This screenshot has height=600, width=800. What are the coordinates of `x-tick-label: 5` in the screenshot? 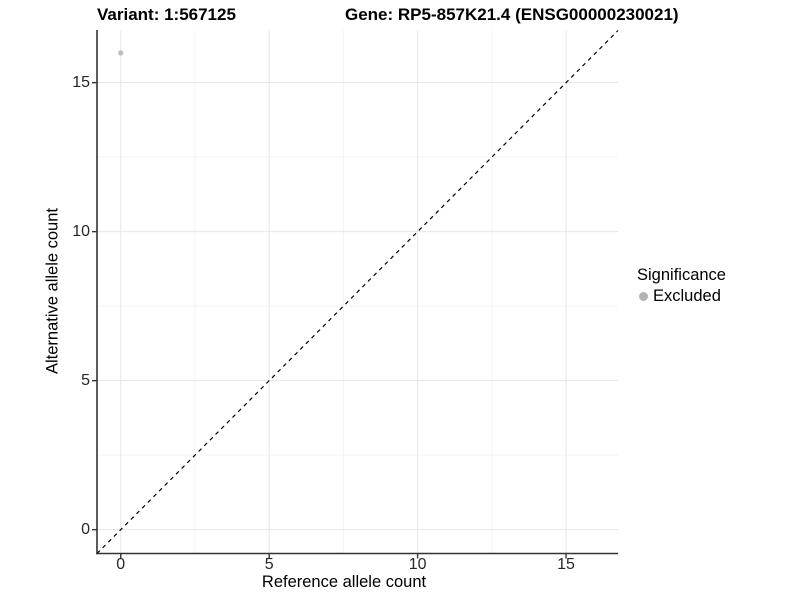 It's located at (269, 564).